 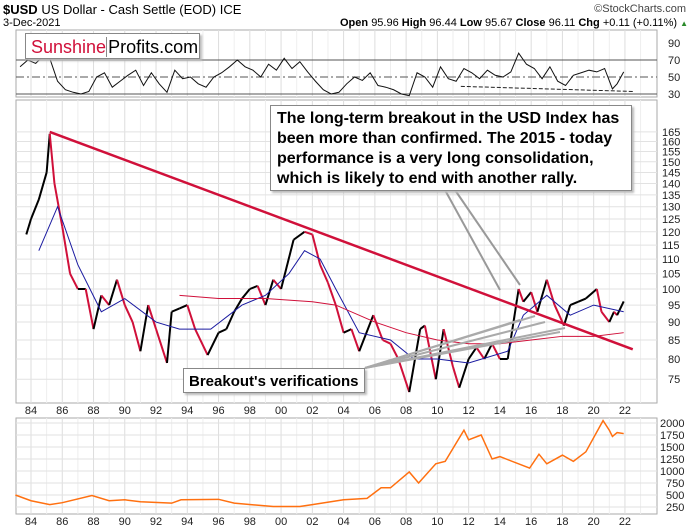 I want to click on low-label: Low, so click(x=470, y=23).